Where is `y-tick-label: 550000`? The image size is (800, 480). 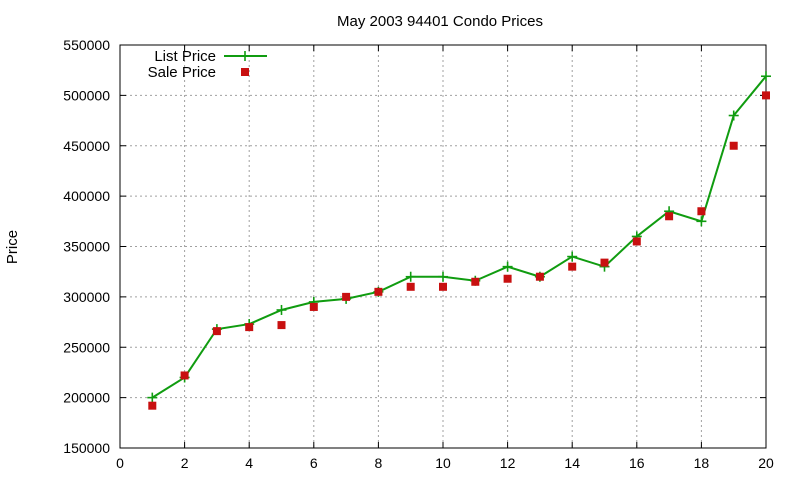 y-tick-label: 550000 is located at coordinates (86, 45).